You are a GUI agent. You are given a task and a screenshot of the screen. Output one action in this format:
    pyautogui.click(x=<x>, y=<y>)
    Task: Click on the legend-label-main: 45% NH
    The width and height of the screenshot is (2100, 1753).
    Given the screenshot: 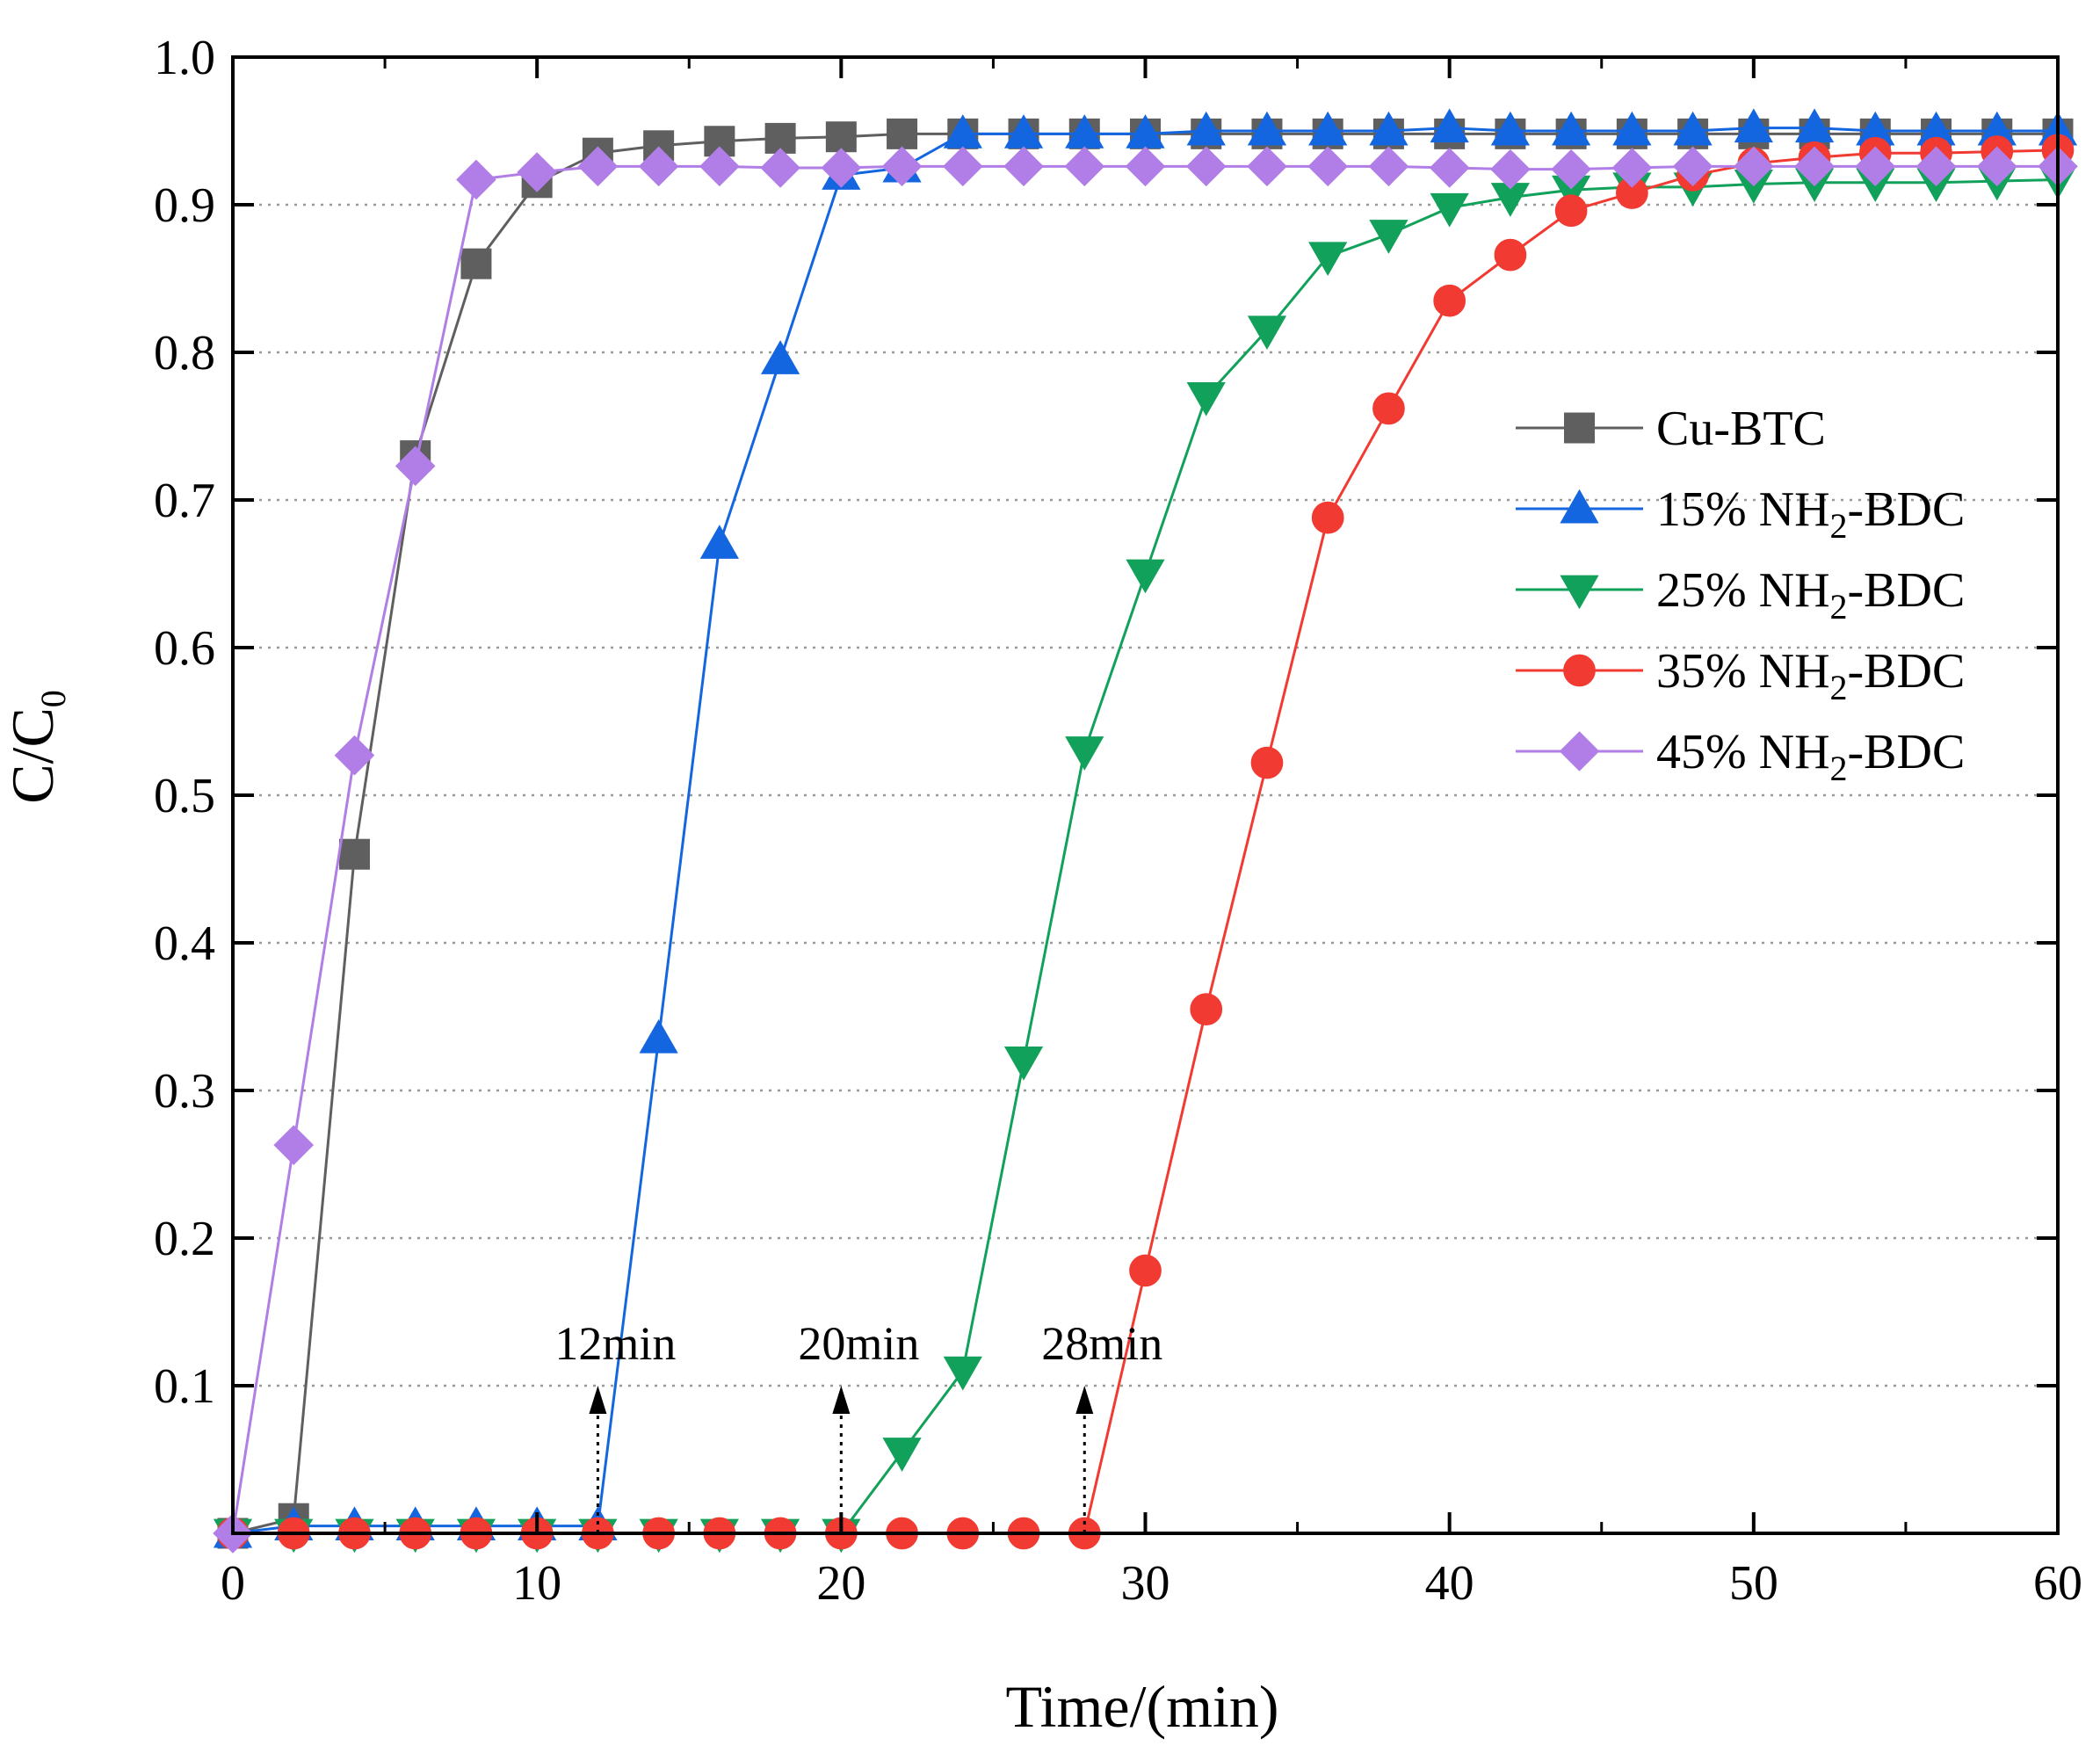 What is the action you would take?
    pyautogui.click(x=1743, y=752)
    